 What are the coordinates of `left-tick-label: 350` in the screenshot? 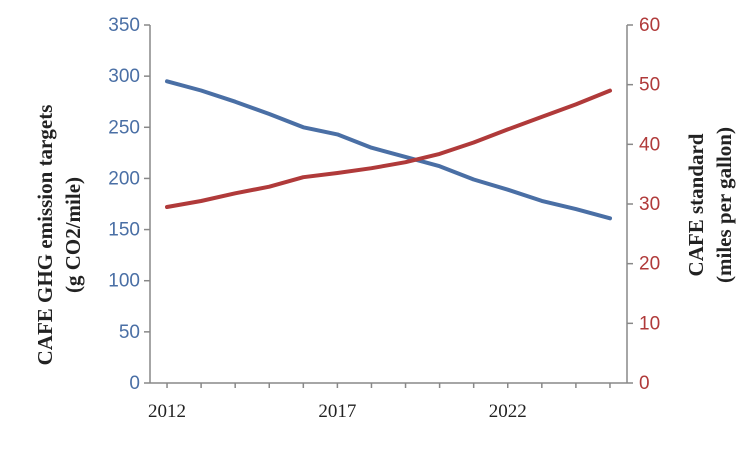 It's located at (124, 25).